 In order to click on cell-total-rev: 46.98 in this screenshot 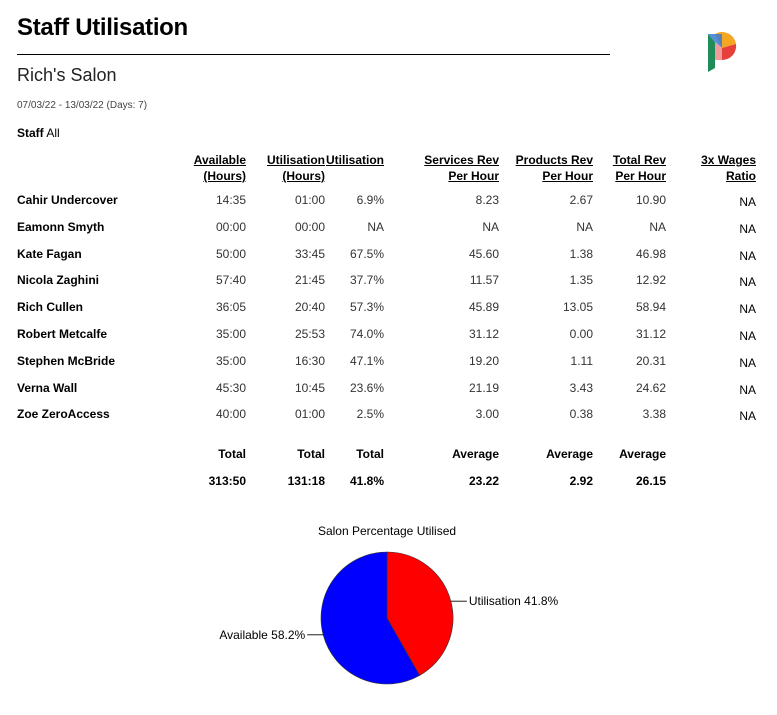, I will do `click(650, 253)`.